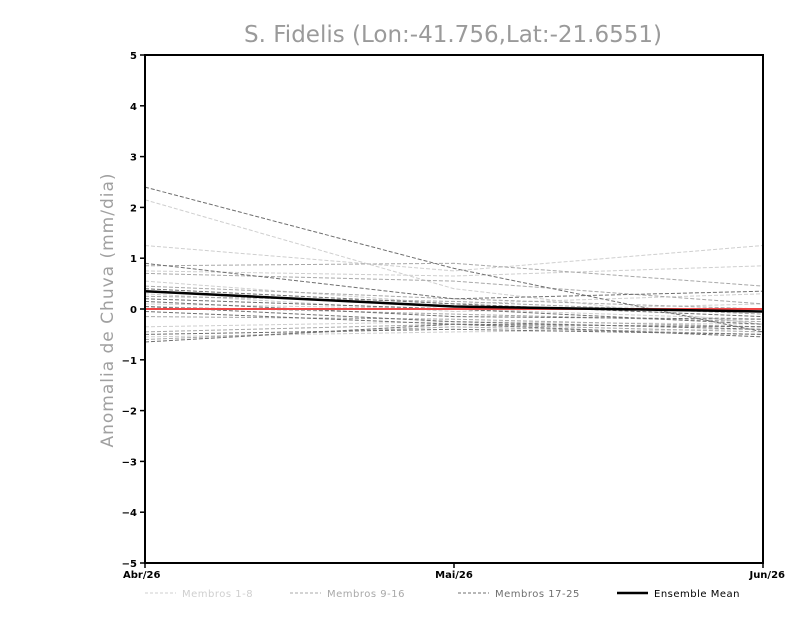 The image size is (800, 618). I want to click on series-line-group1-member4, so click(454, 292).